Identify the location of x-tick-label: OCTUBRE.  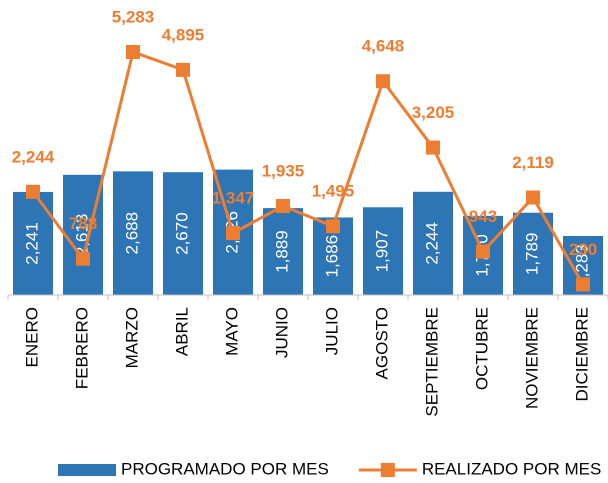
(481, 348).